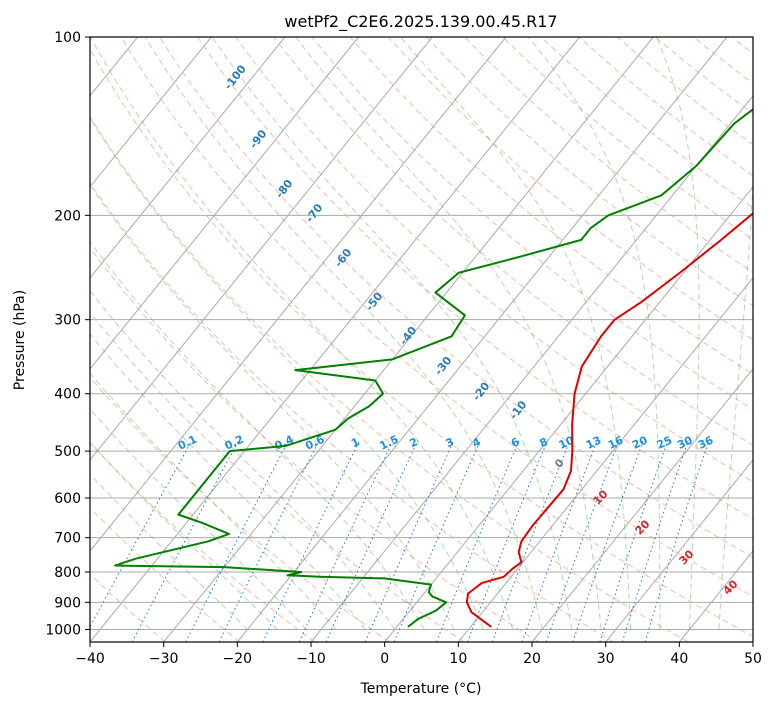 Image resolution: width=775 pixels, height=708 pixels. Describe the element at coordinates (664, 443) in the screenshot. I see `mixing-ratio-label: 25` at that location.